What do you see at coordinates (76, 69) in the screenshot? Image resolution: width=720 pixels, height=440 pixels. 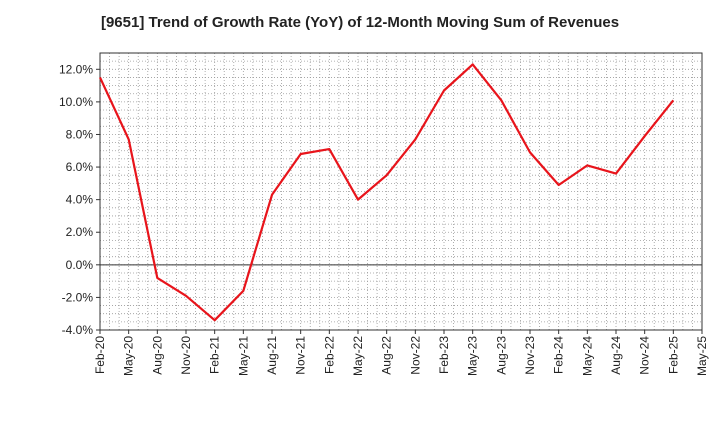 I see `y-tick-label: 12.0%` at bounding box center [76, 69].